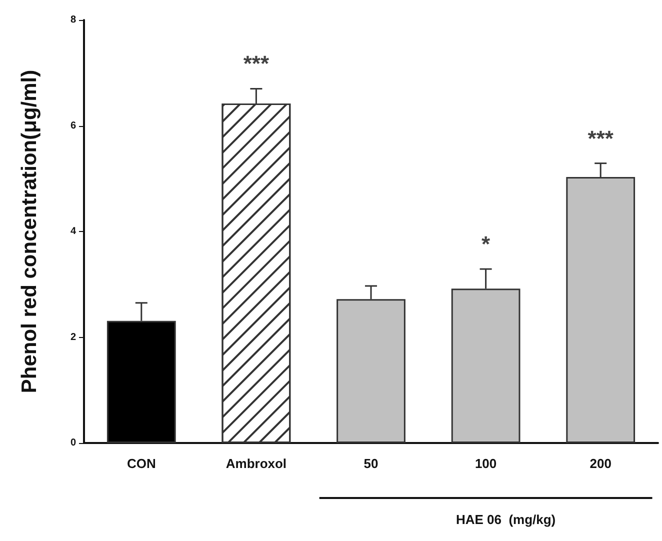 The image size is (662, 541). I want to click on x-tick-label: 200, so click(601, 463).